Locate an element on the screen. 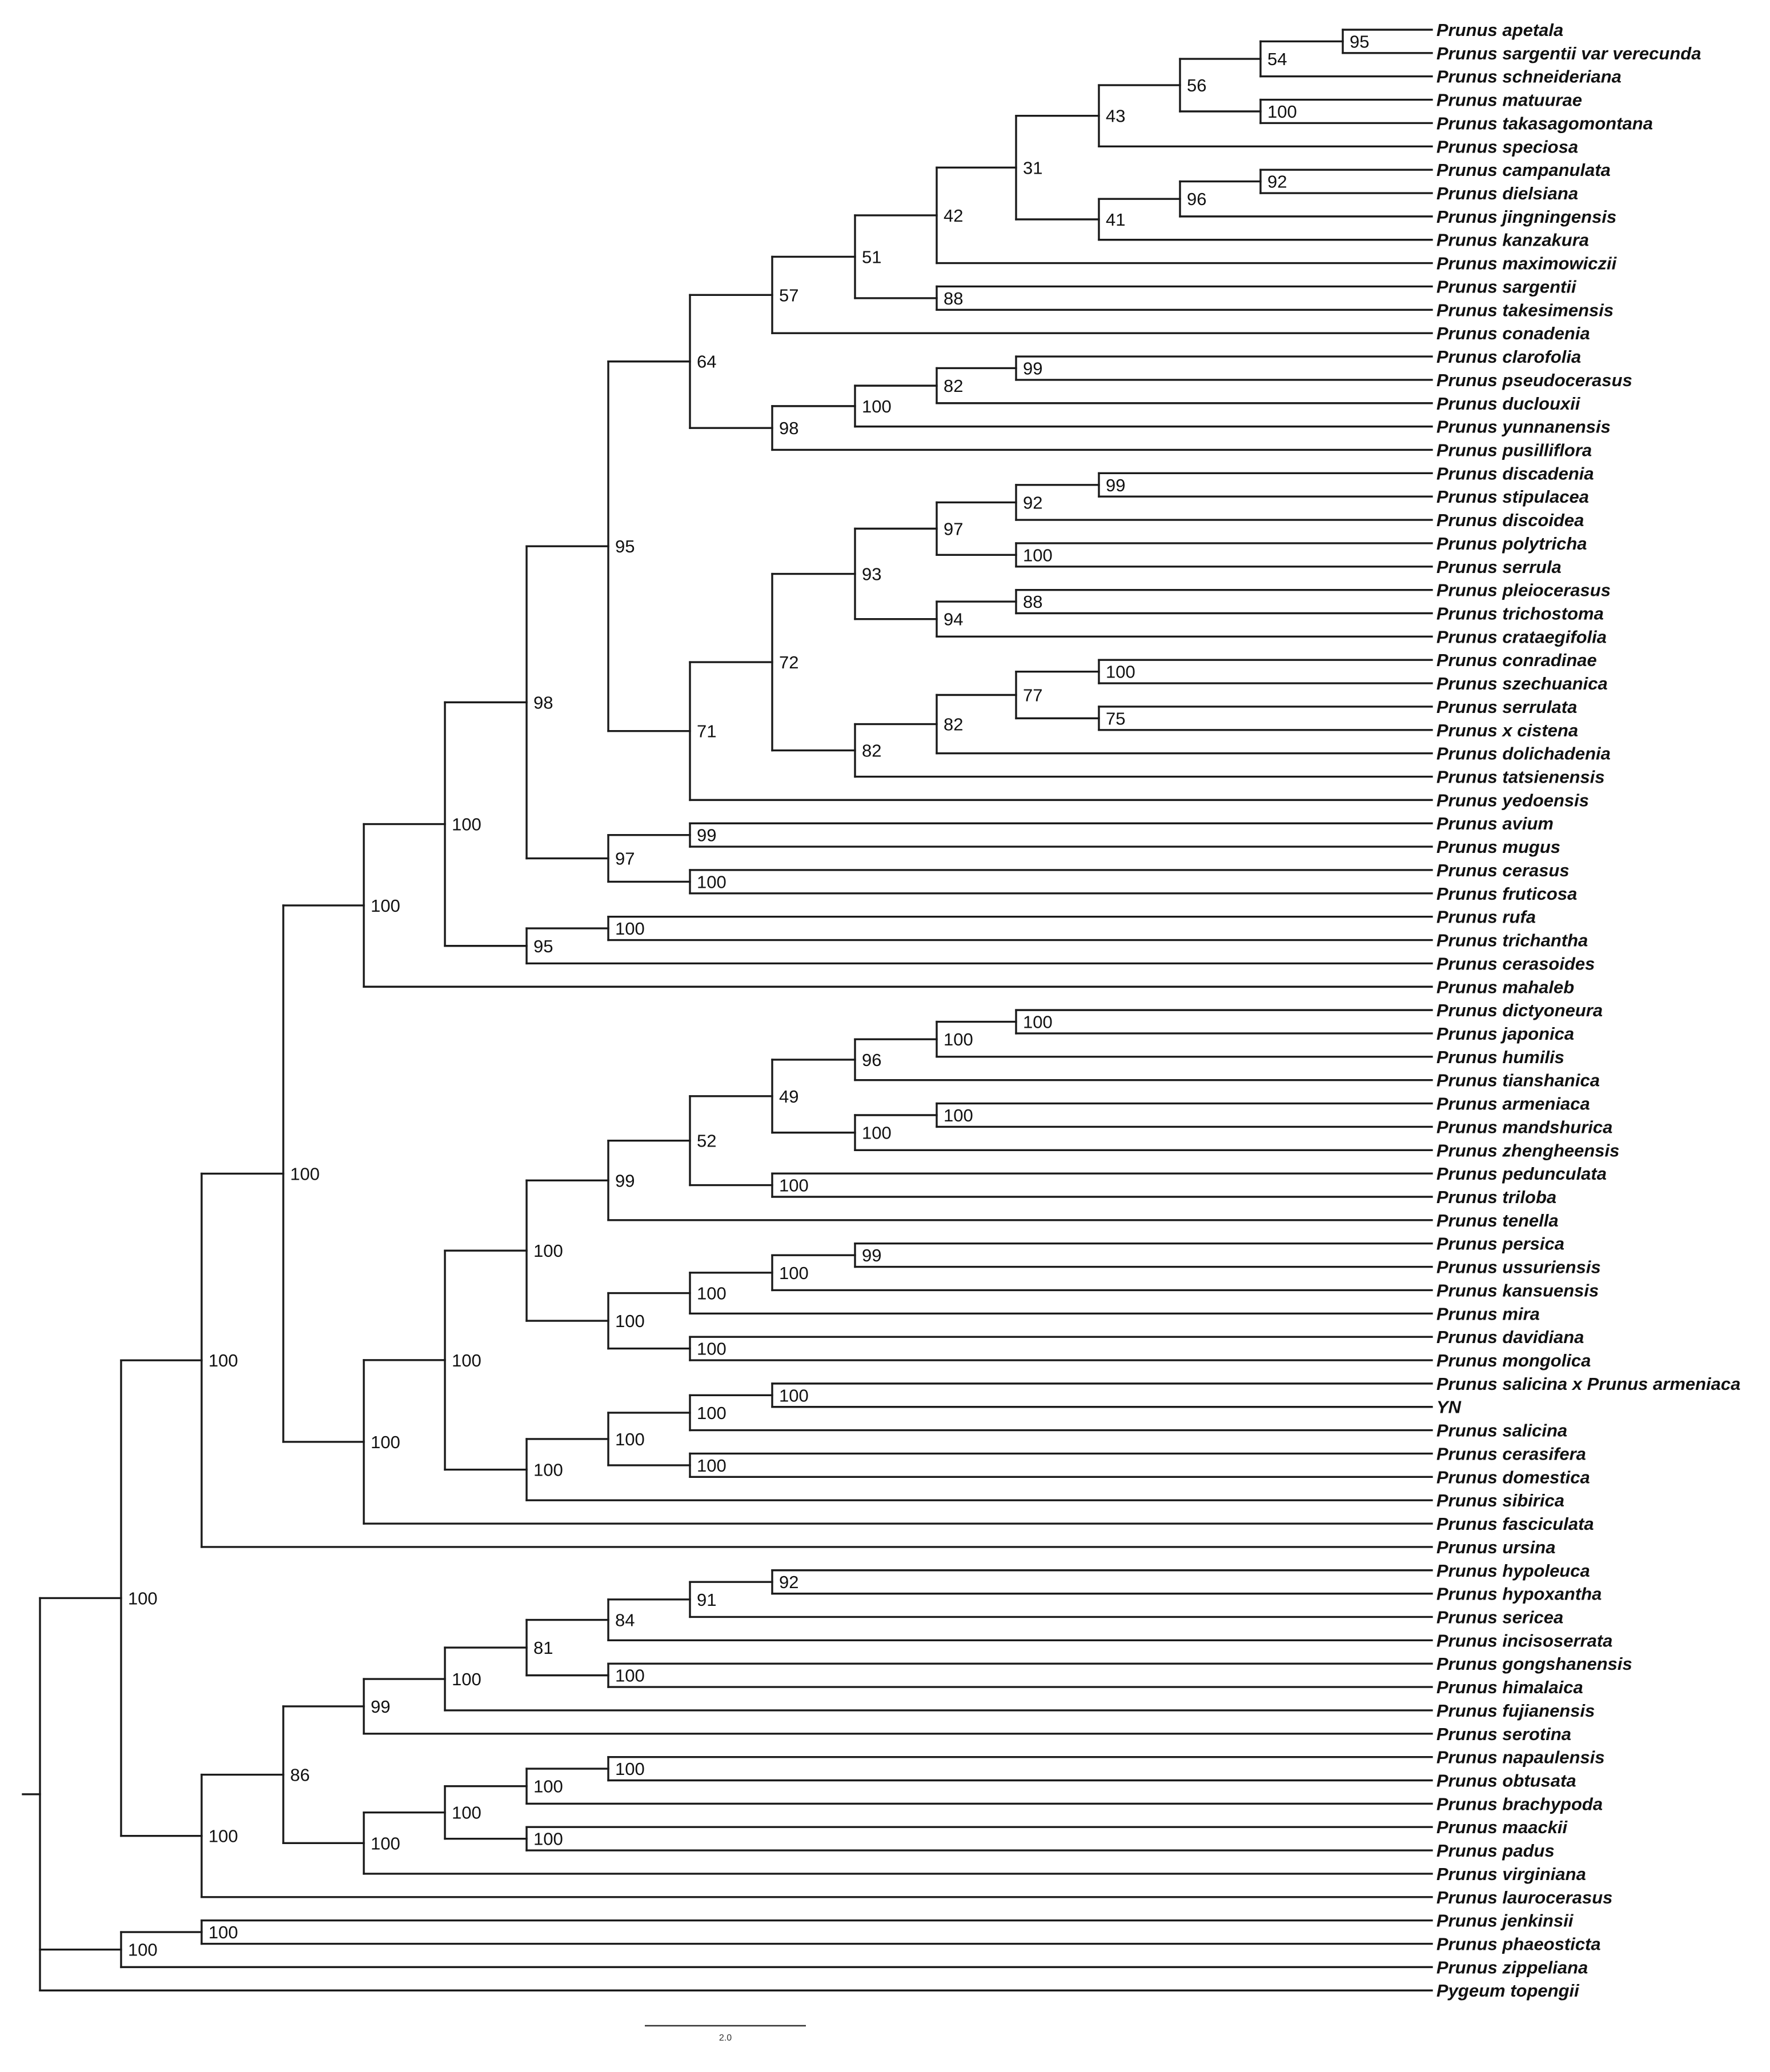 Image resolution: width=1770 pixels, height=2072 pixels. tip-label: Prunus rufa is located at coordinates (1486, 917).